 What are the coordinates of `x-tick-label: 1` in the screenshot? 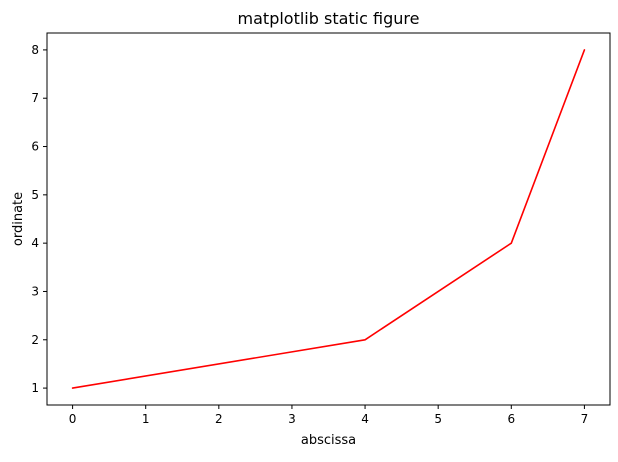 It's located at (146, 419).